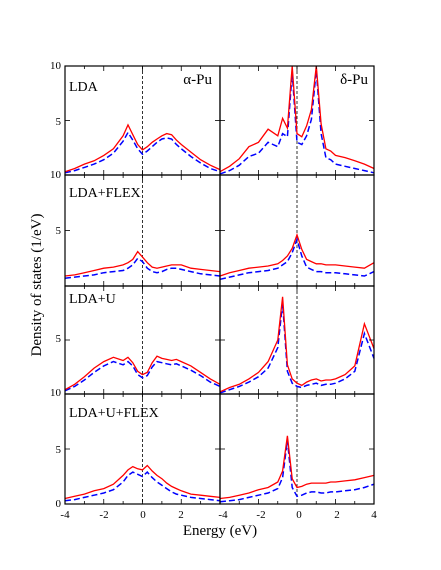 Image resolution: width=441 pixels, height=570 pixels. What do you see at coordinates (354, 80) in the screenshot?
I see `delta-pu-label: δ-Pu` at bounding box center [354, 80].